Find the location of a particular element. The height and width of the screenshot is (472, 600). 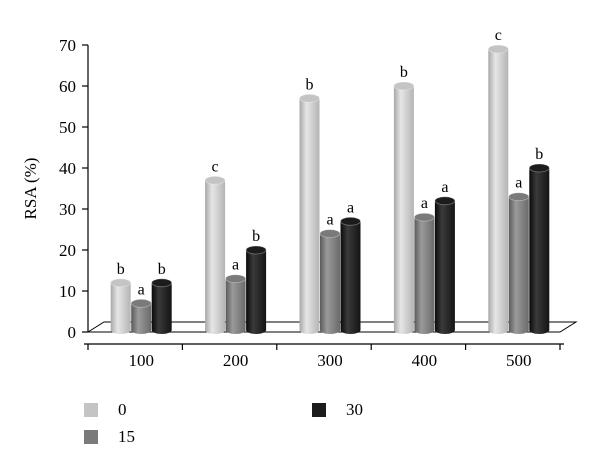

legend-item-0: 0 is located at coordinates (105, 410).